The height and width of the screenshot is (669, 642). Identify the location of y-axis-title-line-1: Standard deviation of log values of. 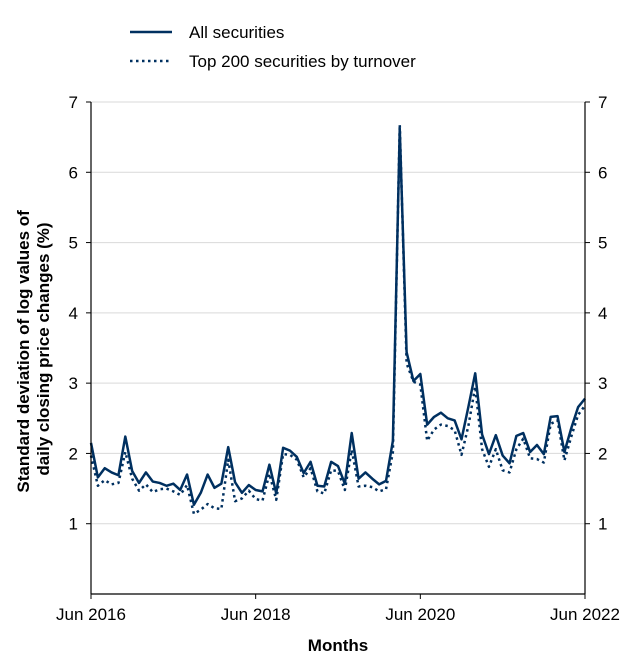
(23, 351).